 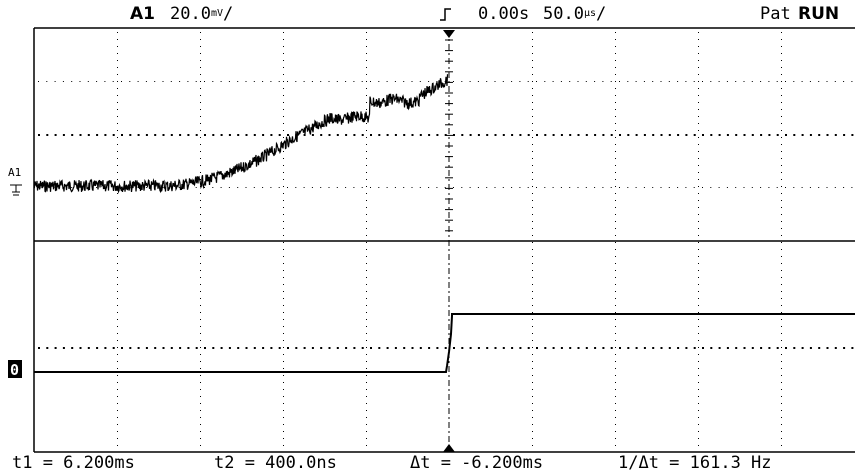 What do you see at coordinates (14, 172) in the screenshot?
I see `channel-a1-marker-label: A1` at bounding box center [14, 172].